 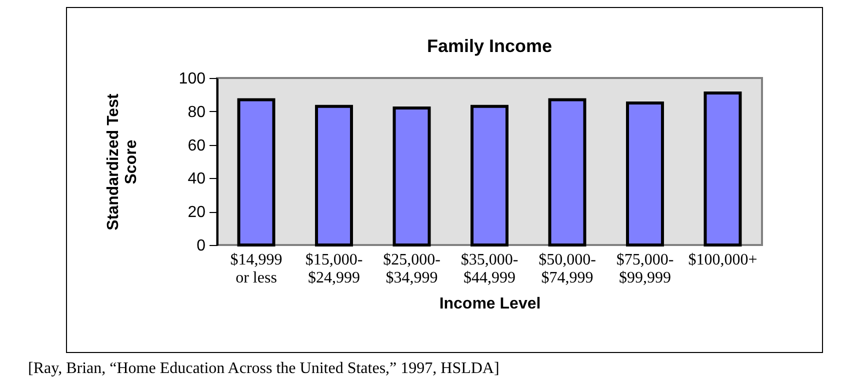 I want to click on y-tick-label: 0, so click(x=201, y=246).